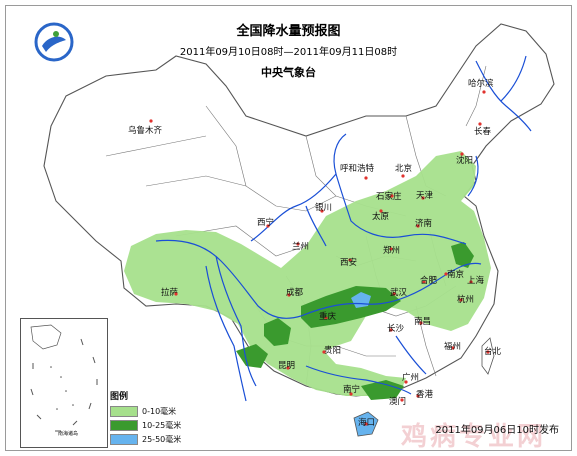  What do you see at coordinates (159, 411) in the screenshot?
I see `legend-label: 0-10毫米` at bounding box center [159, 411].